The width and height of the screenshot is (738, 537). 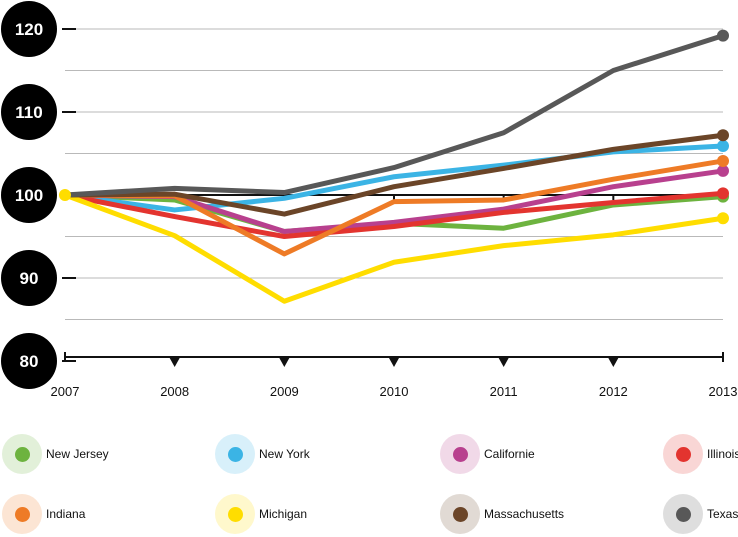 I want to click on x-tick-label: 2011, so click(x=504, y=391).